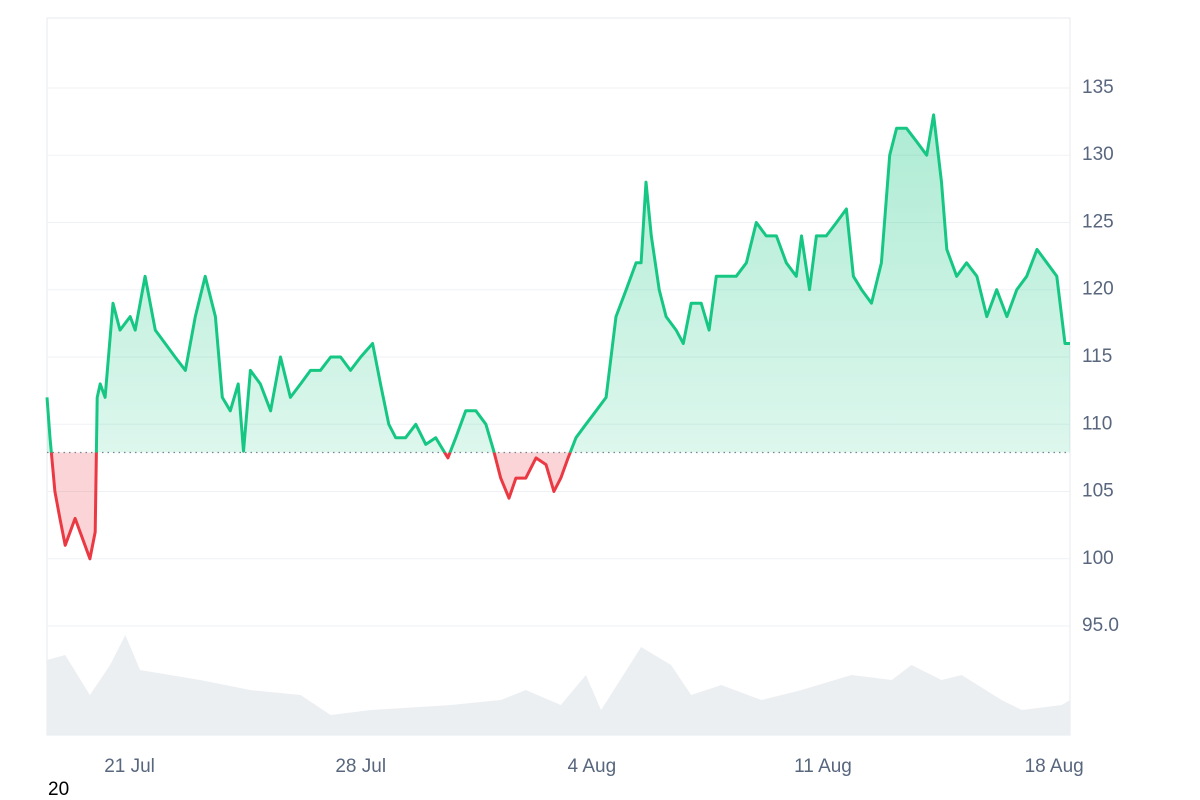  What do you see at coordinates (1098, 154) in the screenshot?
I see `y-tick-label: 130` at bounding box center [1098, 154].